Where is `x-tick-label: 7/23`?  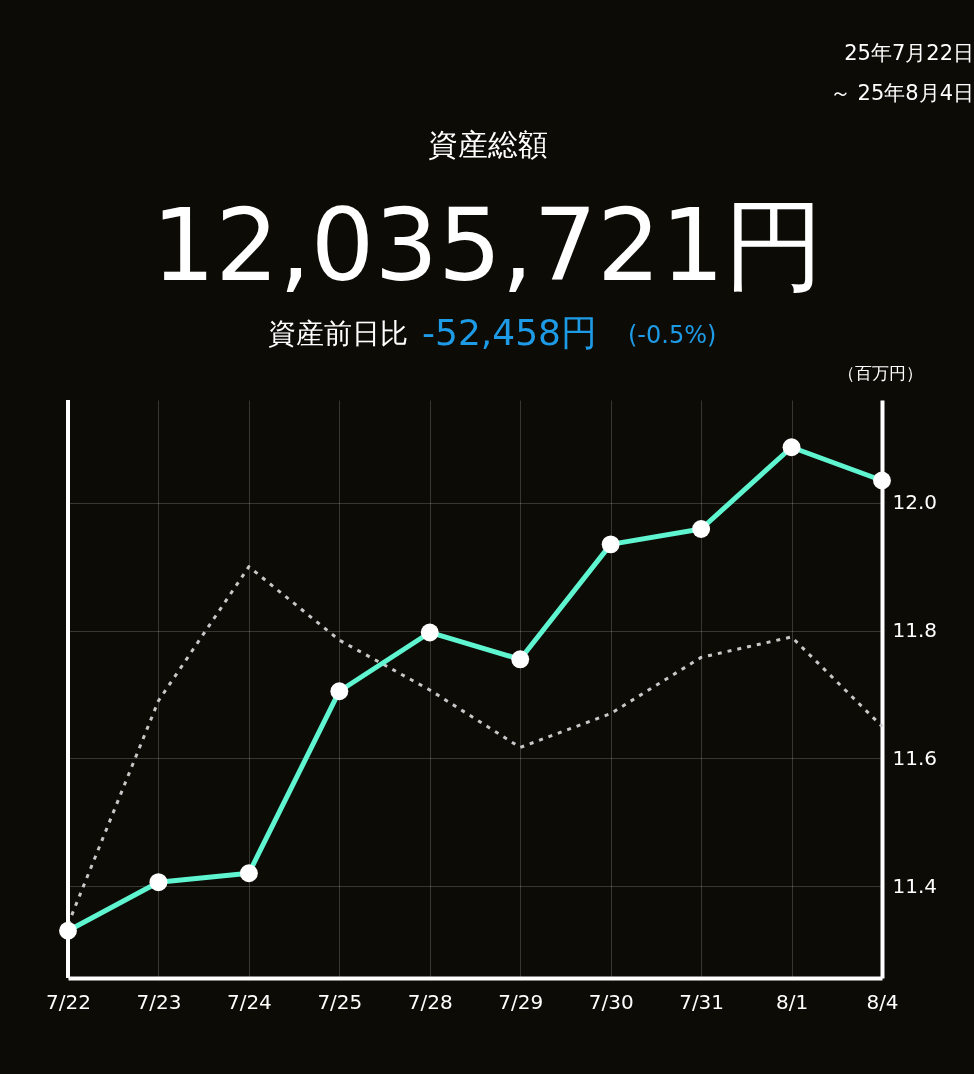 x-tick-label: 7/23 is located at coordinates (159, 1001).